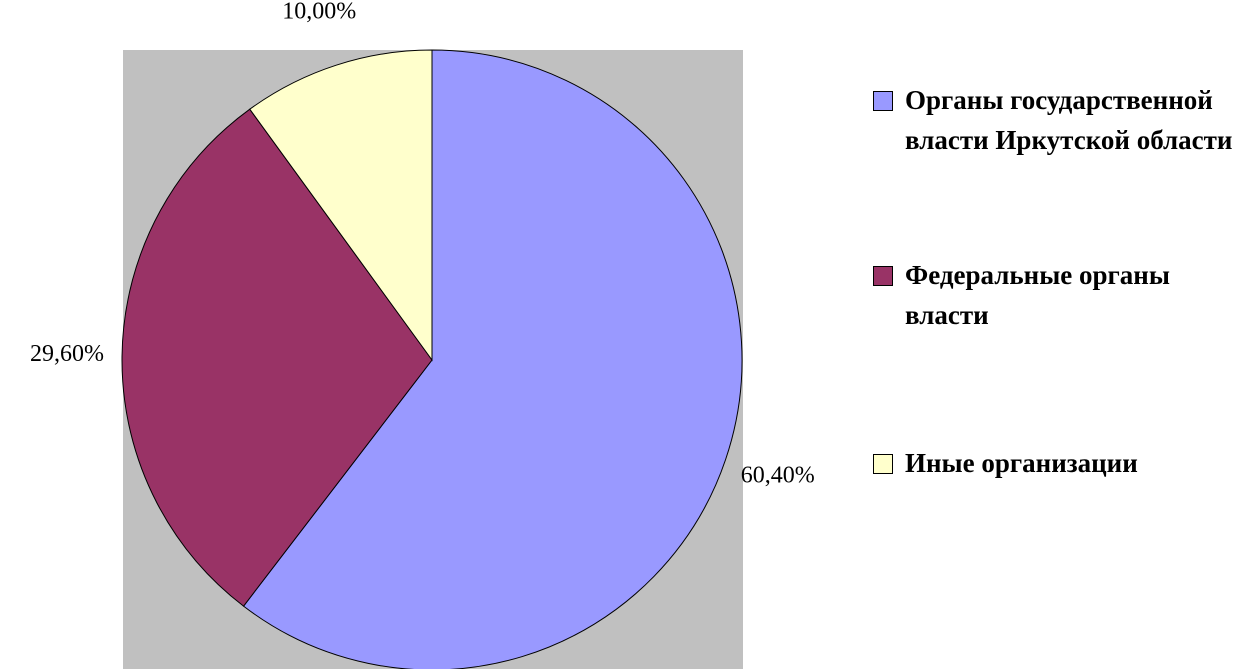 This screenshot has height=669, width=1249. Describe the element at coordinates (319, 12) in the screenshot. I see `data-label: 10,00%` at that location.